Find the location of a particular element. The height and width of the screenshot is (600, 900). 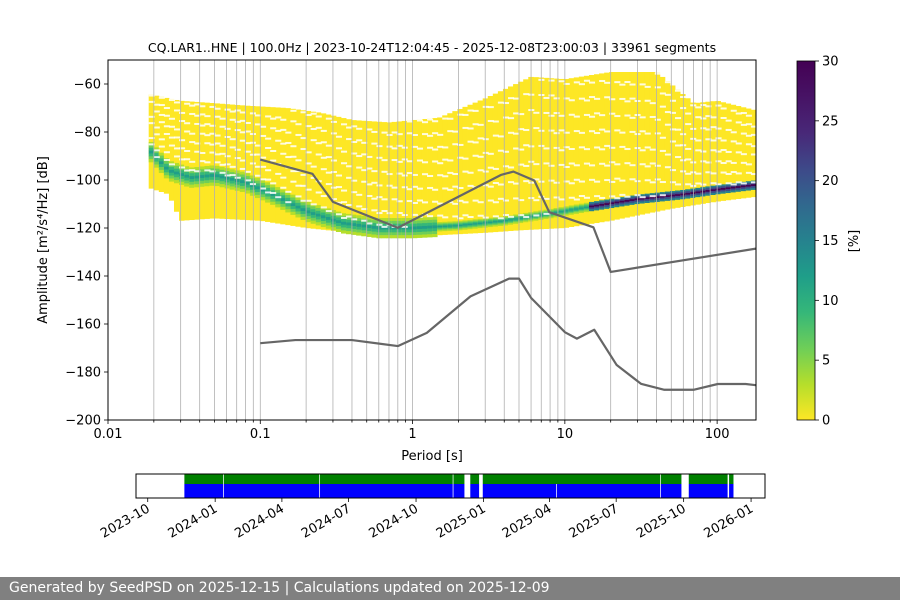

colorbar-tick-label: 0 is located at coordinates (826, 421).